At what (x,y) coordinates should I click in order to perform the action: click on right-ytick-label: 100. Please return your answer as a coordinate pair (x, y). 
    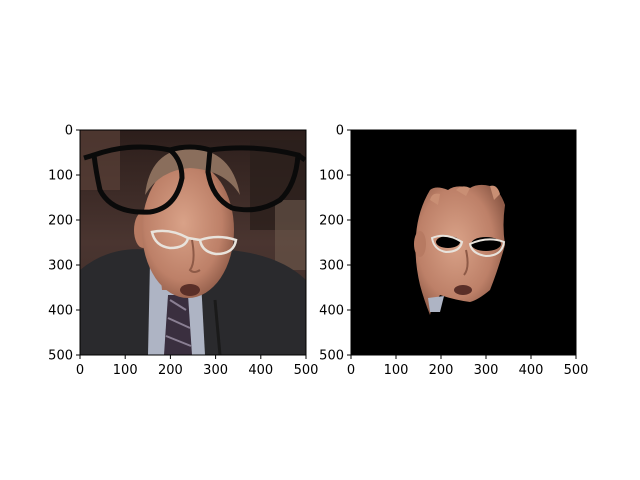
    Looking at the image, I should click on (331, 176).